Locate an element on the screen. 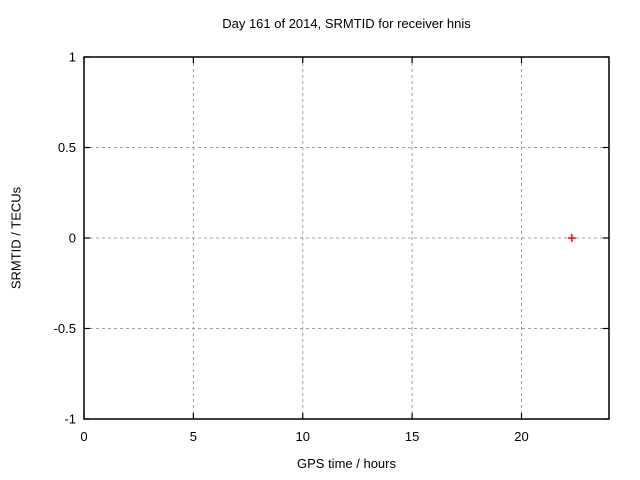 This screenshot has width=640, height=480. y-tick-label: 1 is located at coordinates (72, 57).